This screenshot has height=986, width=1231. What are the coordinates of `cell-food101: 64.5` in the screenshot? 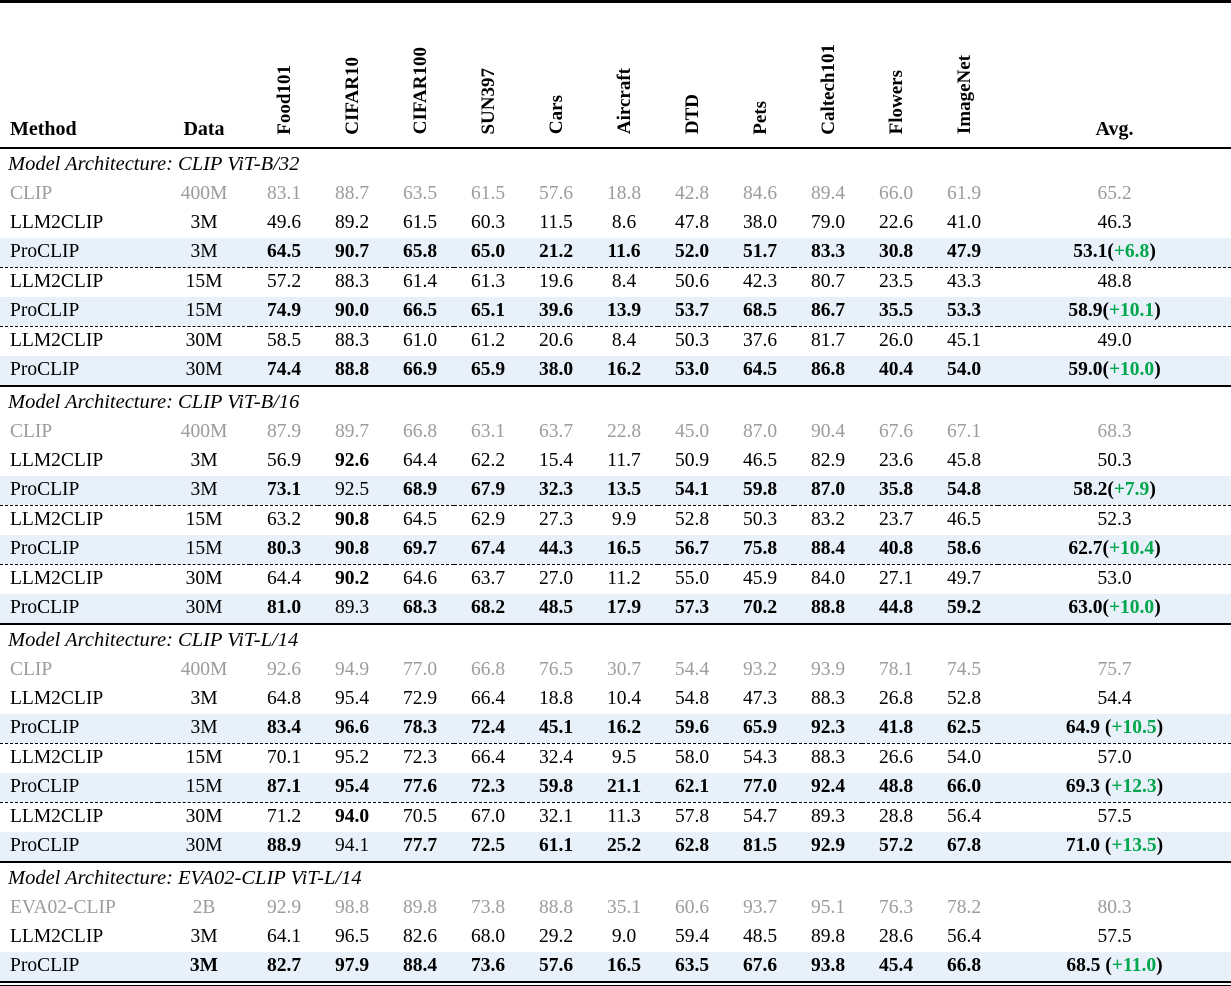 It's located at (284, 252).